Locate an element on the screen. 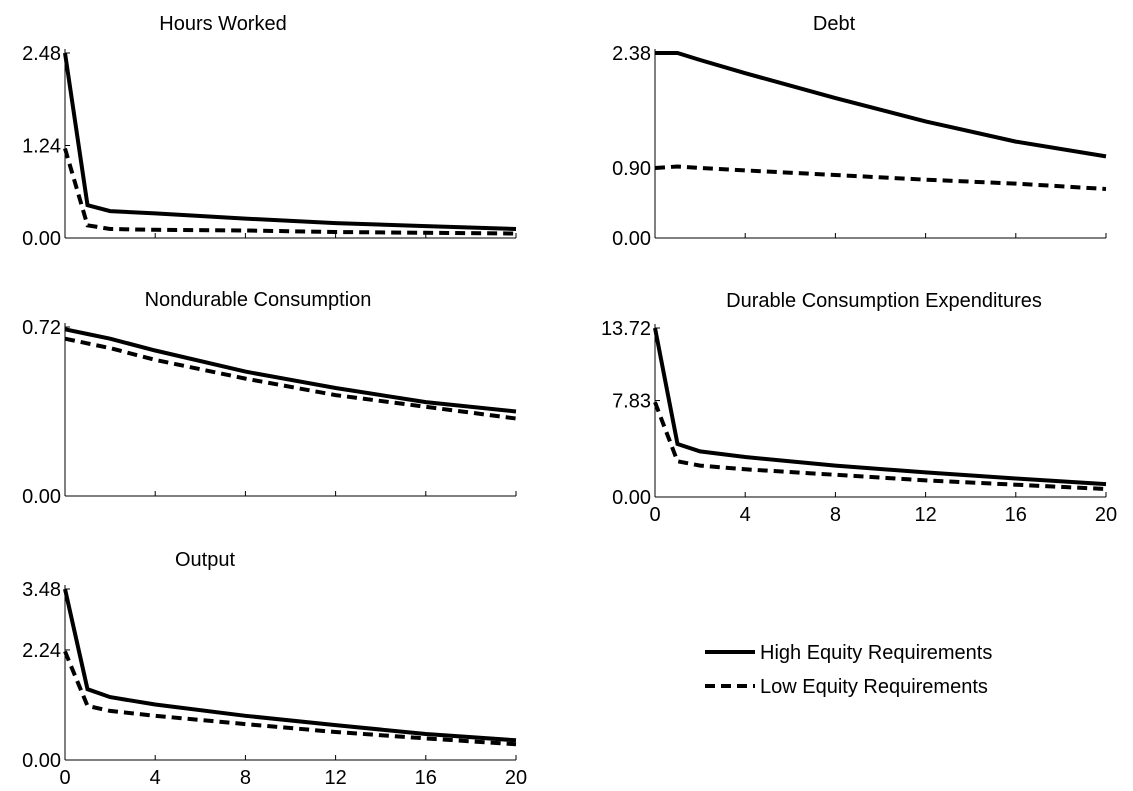 The height and width of the screenshot is (791, 1133). y-tick-label: 3.48 is located at coordinates (41, 590).